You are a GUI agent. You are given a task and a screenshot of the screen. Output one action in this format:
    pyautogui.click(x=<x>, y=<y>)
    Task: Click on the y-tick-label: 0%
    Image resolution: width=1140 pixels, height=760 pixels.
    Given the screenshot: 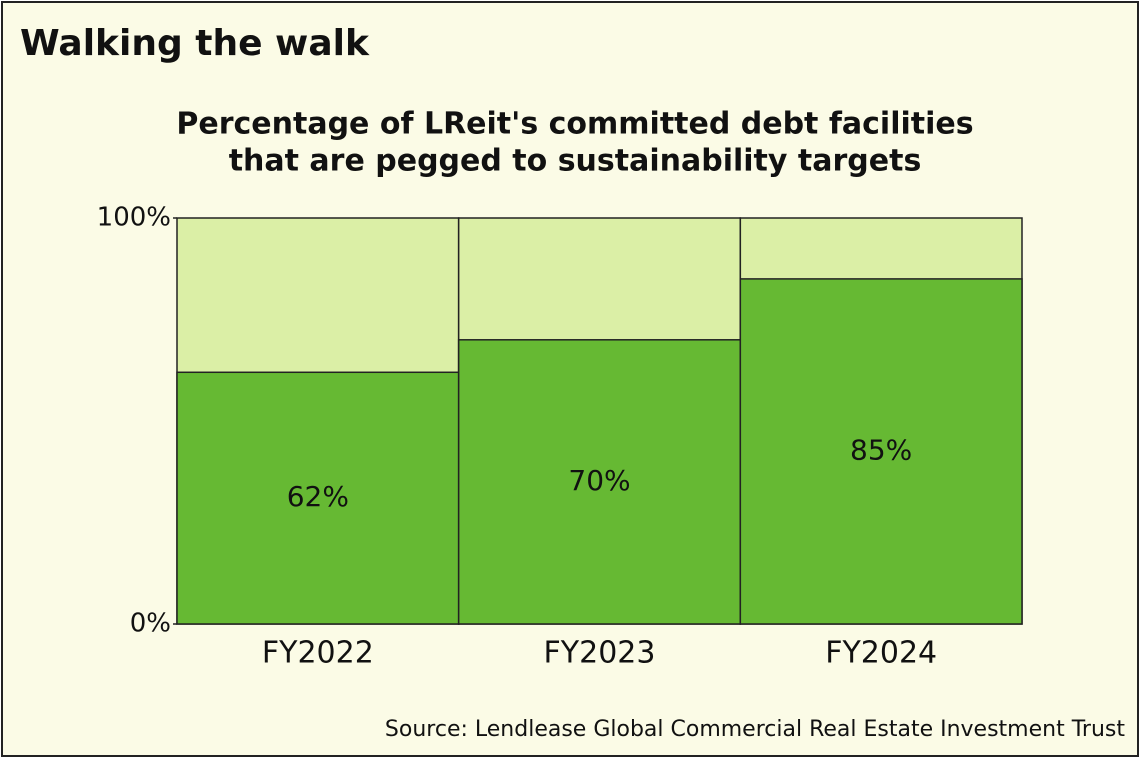 What is the action you would take?
    pyautogui.click(x=150, y=624)
    